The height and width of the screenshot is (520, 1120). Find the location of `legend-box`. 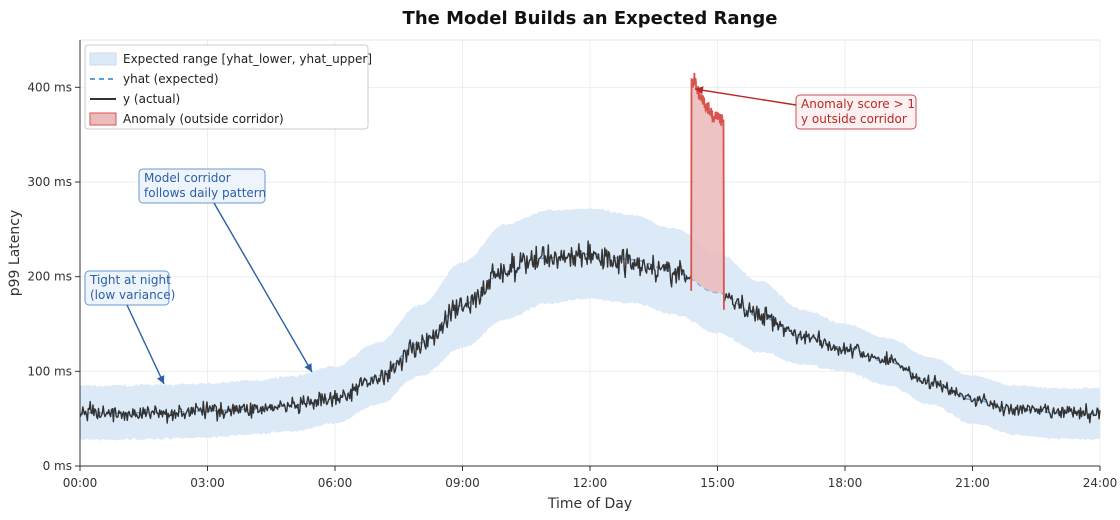

legend-box is located at coordinates (226, 87).